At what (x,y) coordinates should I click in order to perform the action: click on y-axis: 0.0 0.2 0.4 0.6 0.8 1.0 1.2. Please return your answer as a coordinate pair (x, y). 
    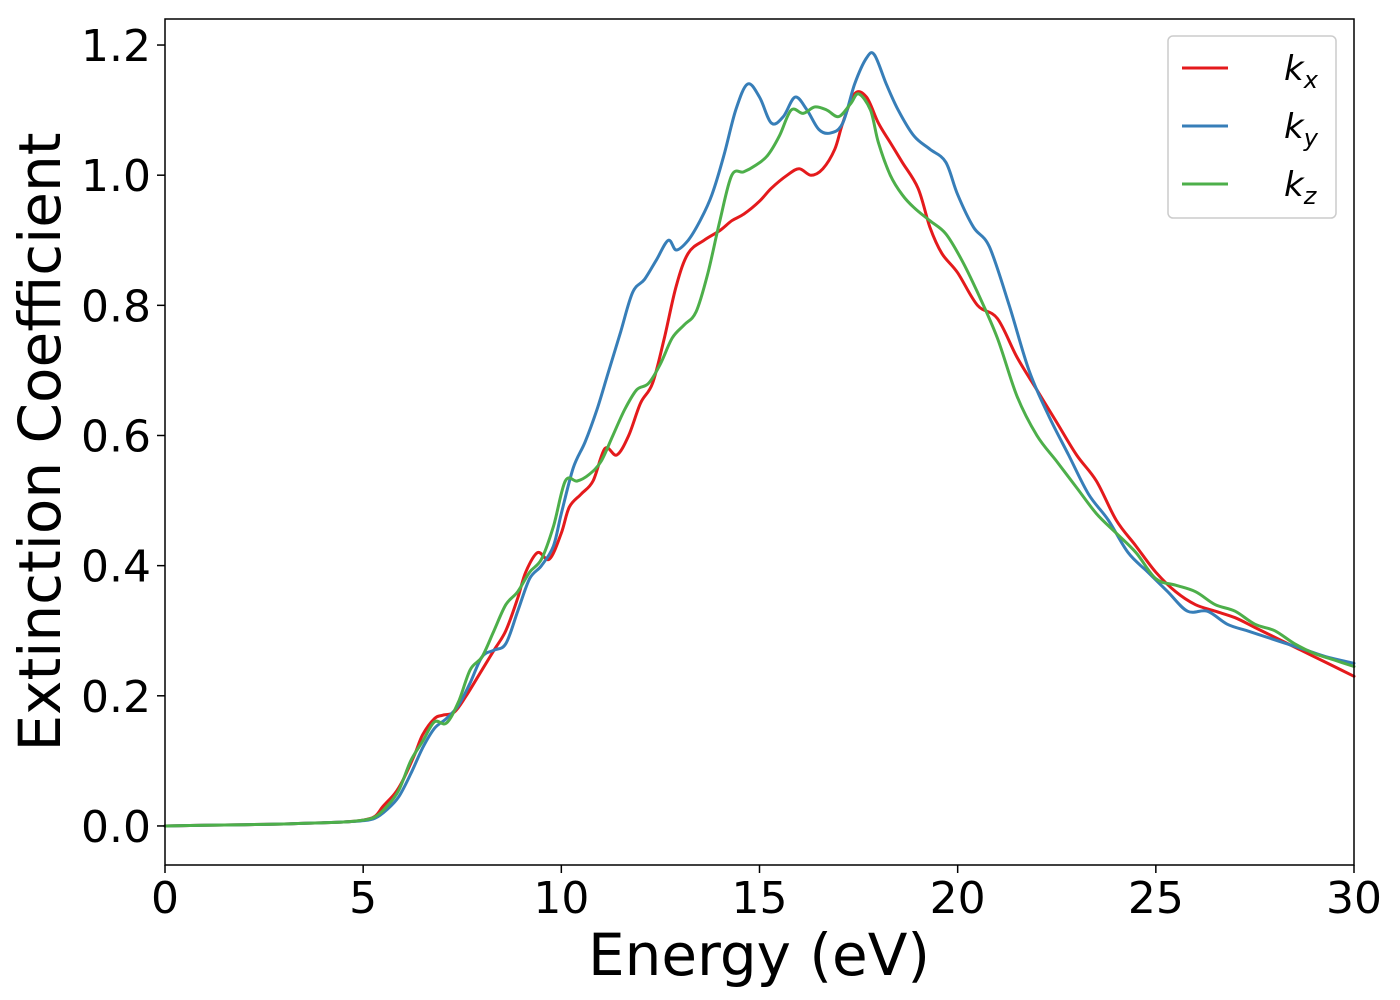
    Looking at the image, I should click on (123, 437).